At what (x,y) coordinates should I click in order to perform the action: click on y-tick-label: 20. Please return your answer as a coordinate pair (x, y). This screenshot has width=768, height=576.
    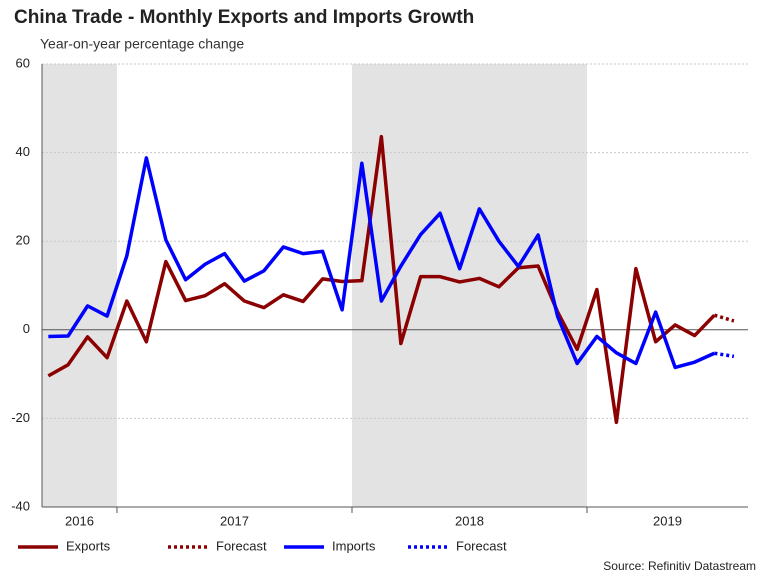
    Looking at the image, I should click on (23, 240).